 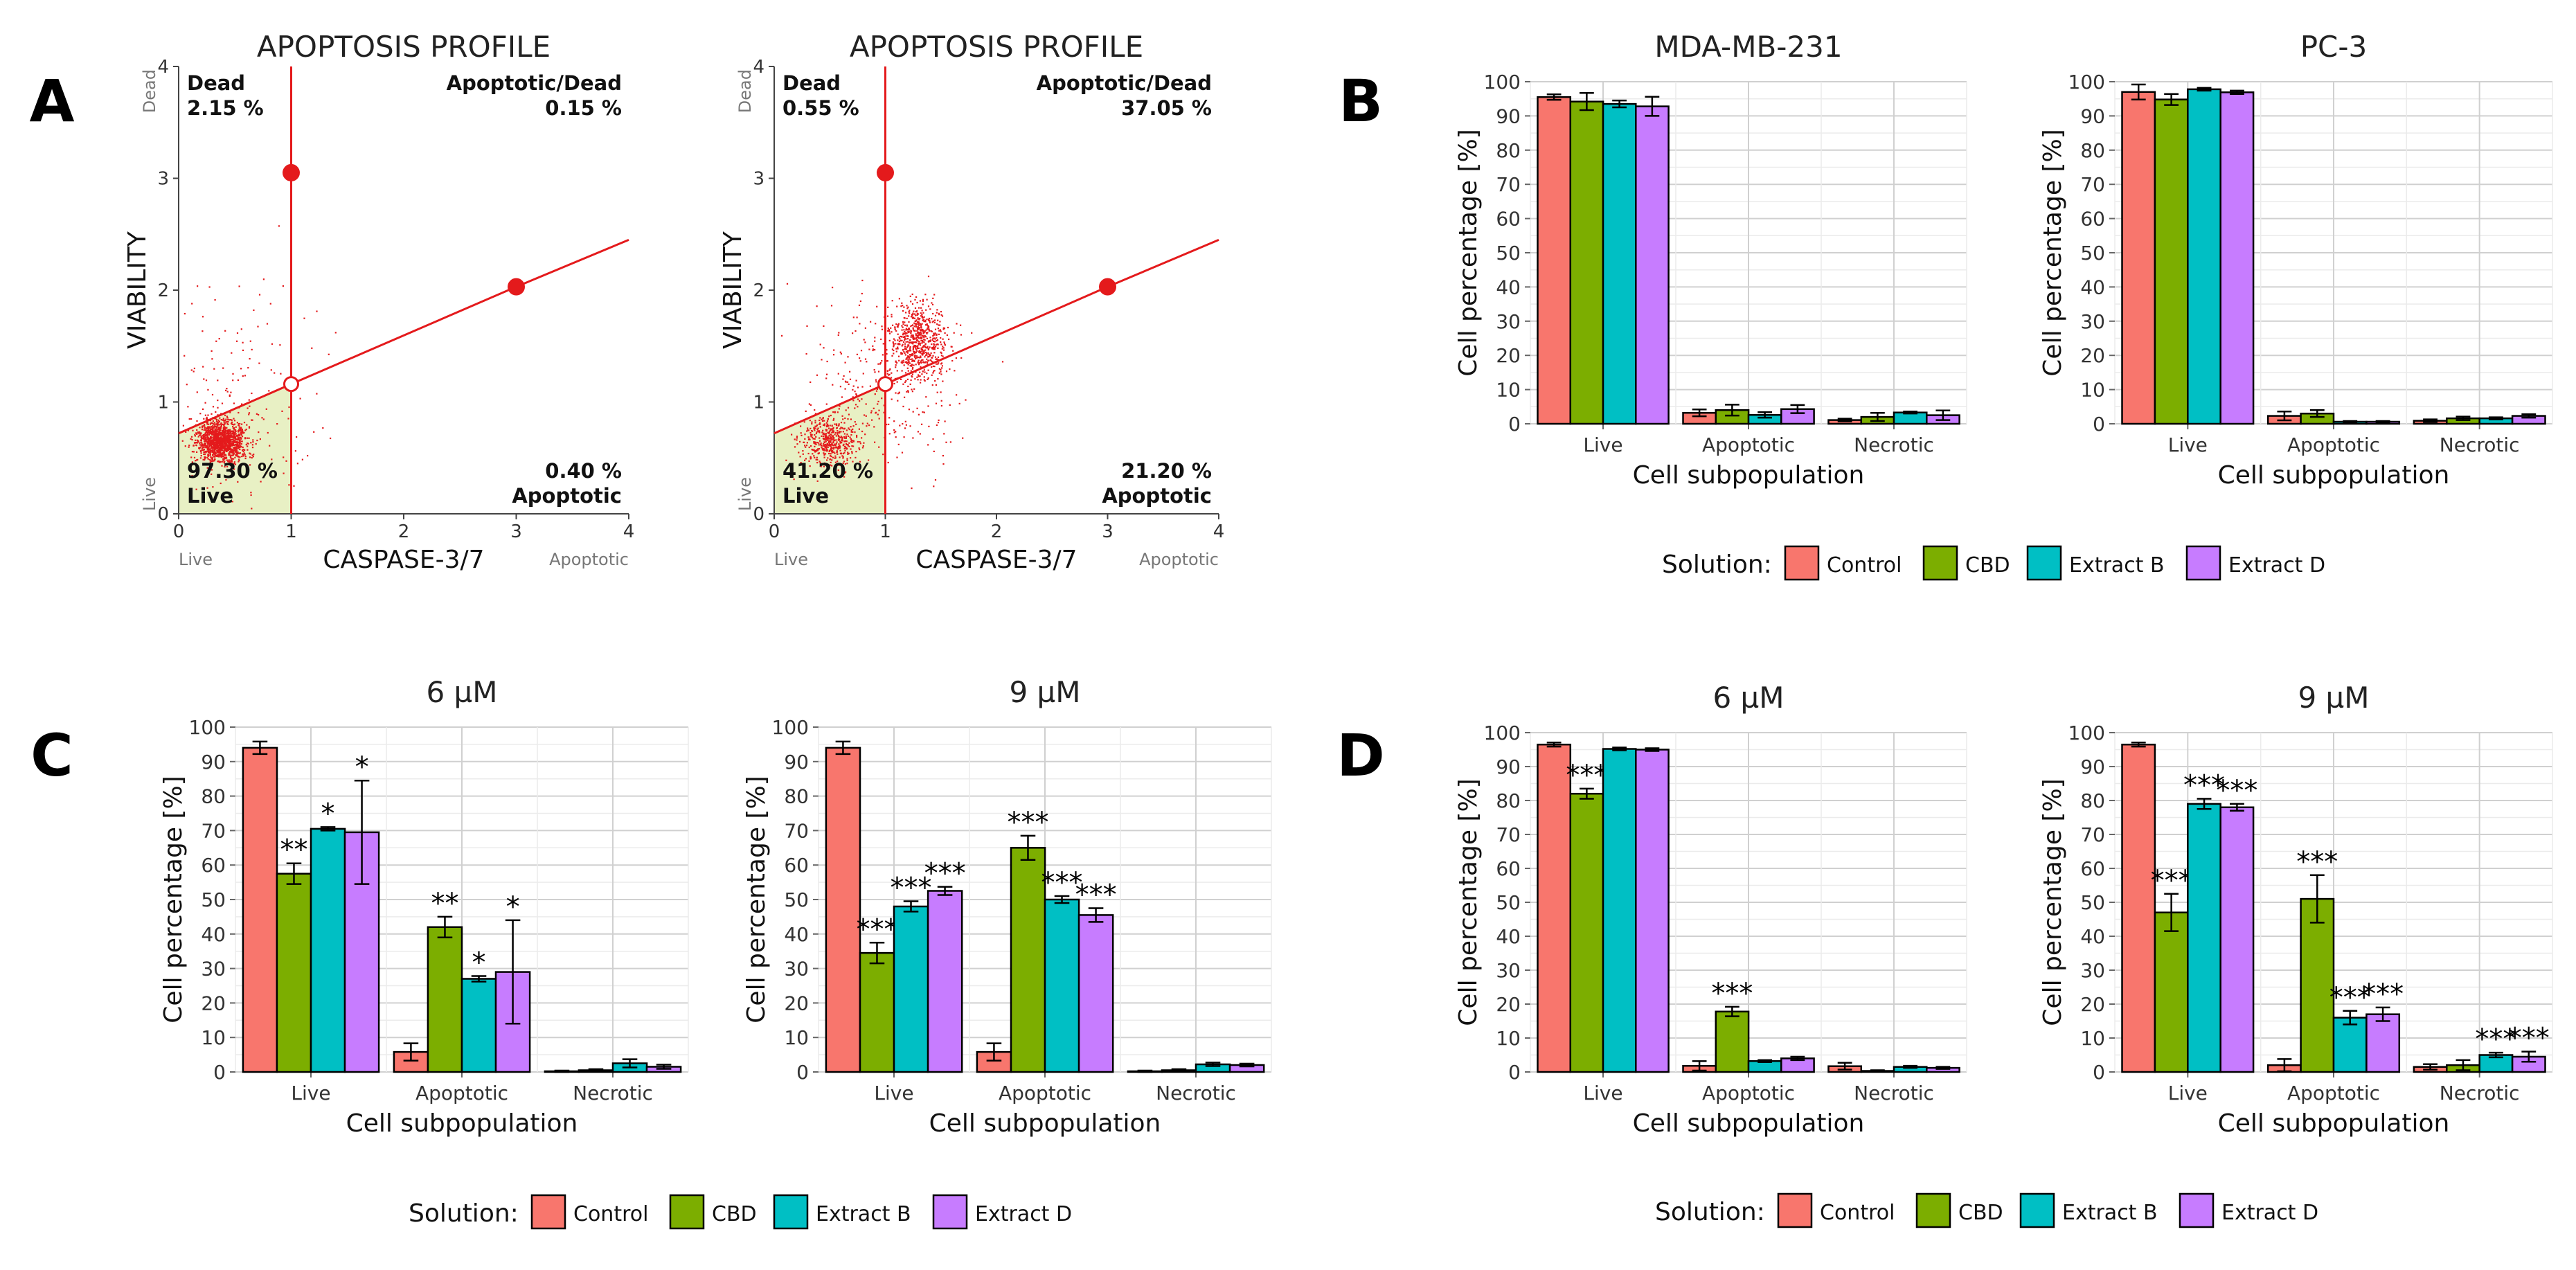 I want to click on bar-extract-d-apoptotic, so click(x=2383, y=1043).